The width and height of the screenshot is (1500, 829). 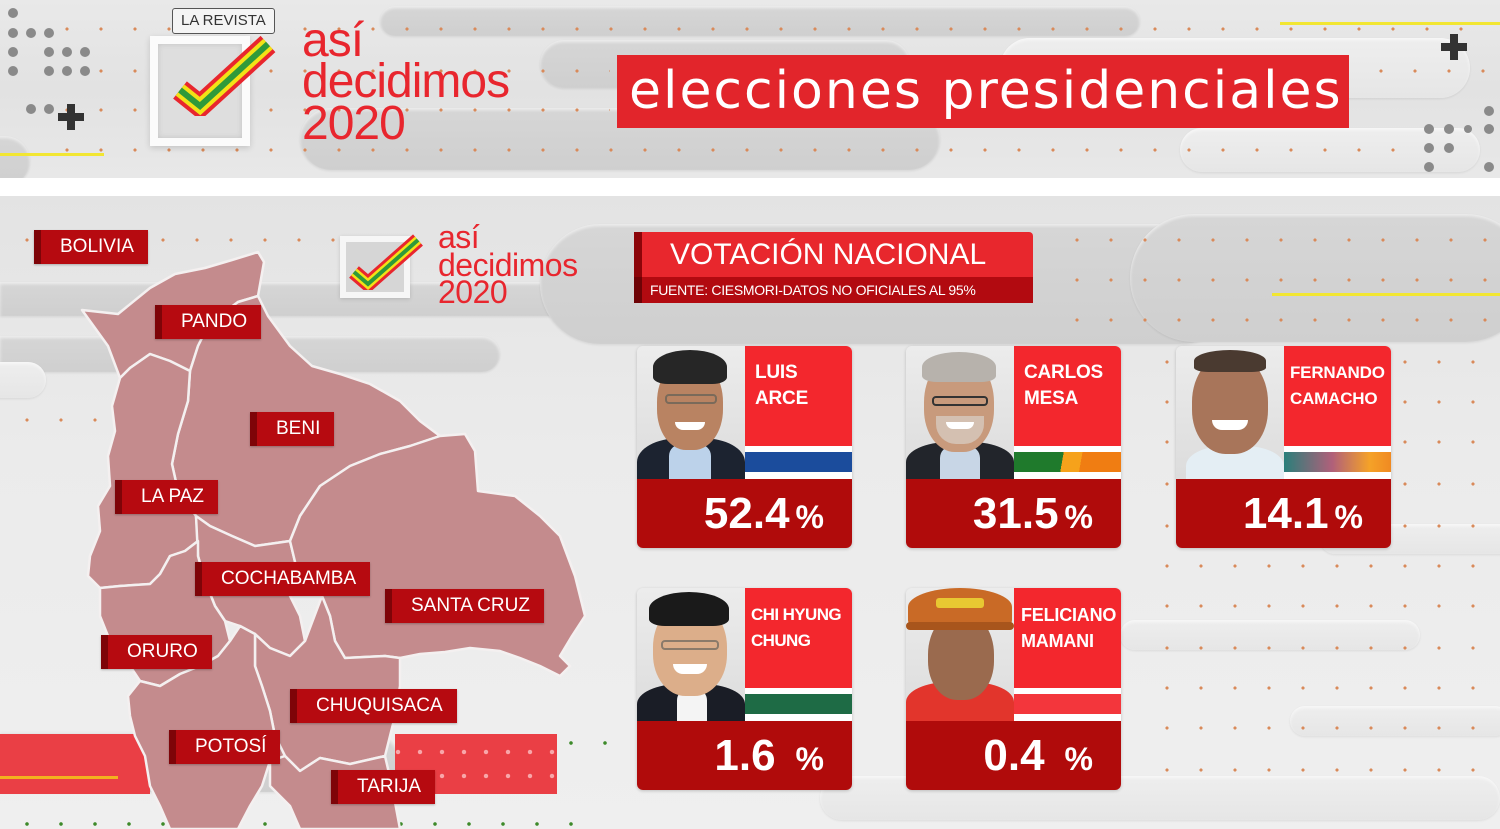 What do you see at coordinates (167, 497) in the screenshot?
I see `map-label-la-paz: LA PAZ` at bounding box center [167, 497].